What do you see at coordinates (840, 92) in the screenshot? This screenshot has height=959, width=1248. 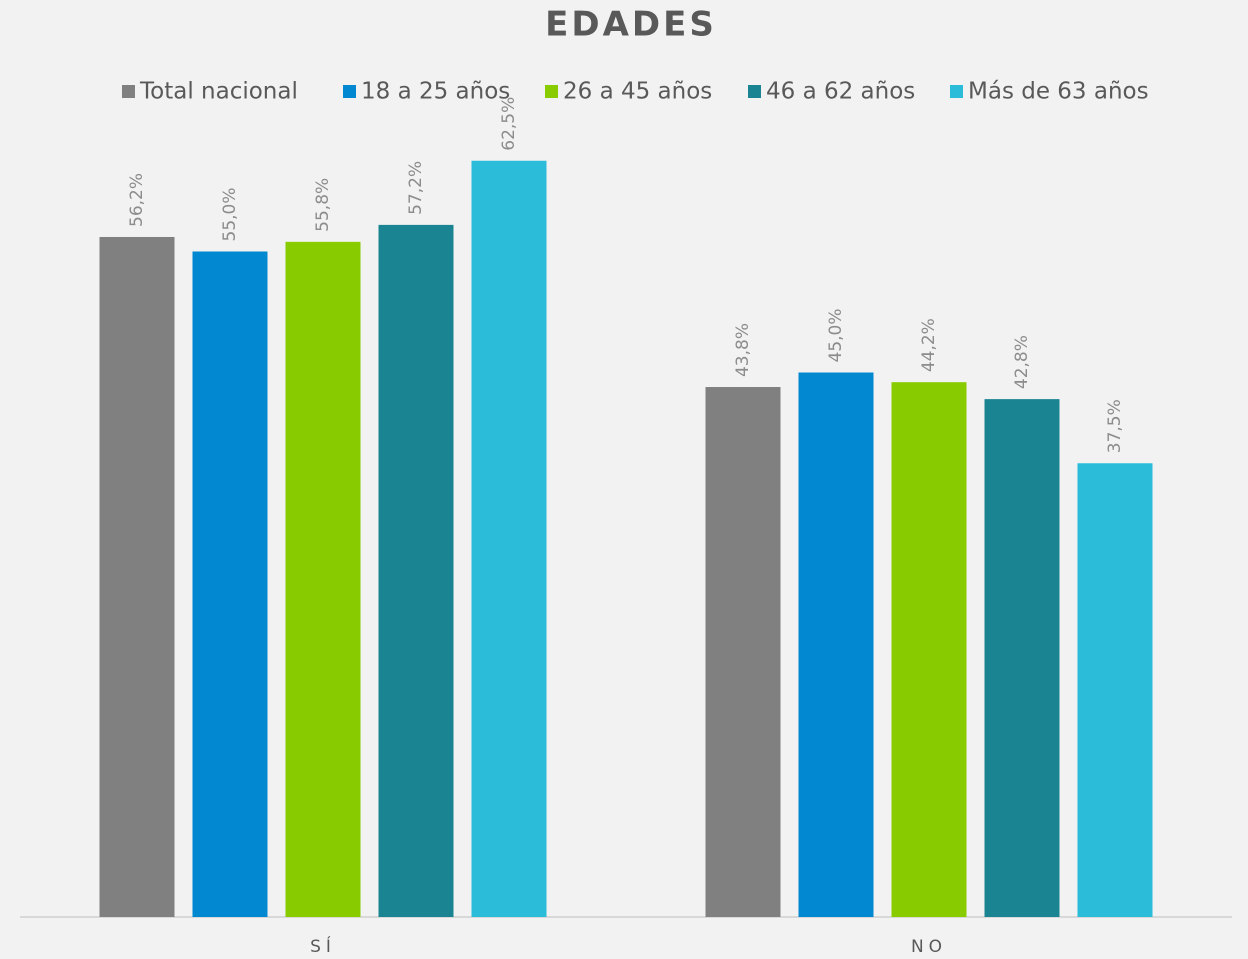 I see `legend-label: 46 a 62 años` at bounding box center [840, 92].